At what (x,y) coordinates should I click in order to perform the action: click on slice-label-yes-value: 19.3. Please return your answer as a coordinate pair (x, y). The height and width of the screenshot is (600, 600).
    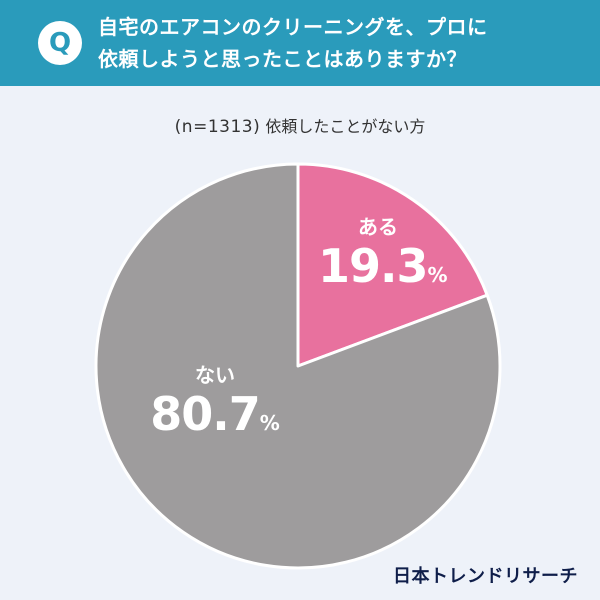
    Looking at the image, I should click on (373, 266).